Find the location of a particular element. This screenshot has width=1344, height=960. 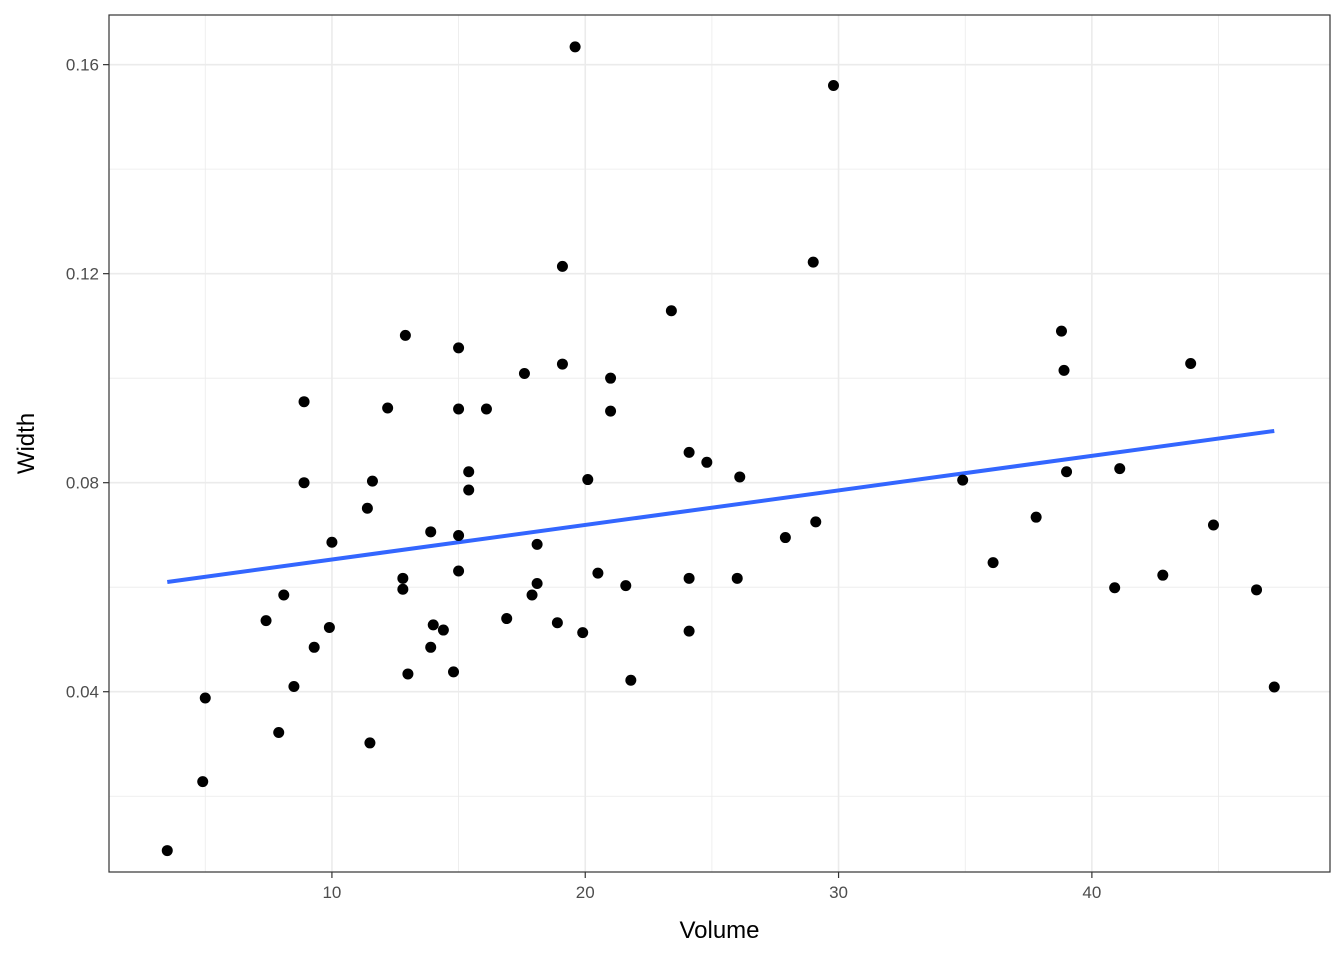

trend-line-layer is located at coordinates (720, 506).